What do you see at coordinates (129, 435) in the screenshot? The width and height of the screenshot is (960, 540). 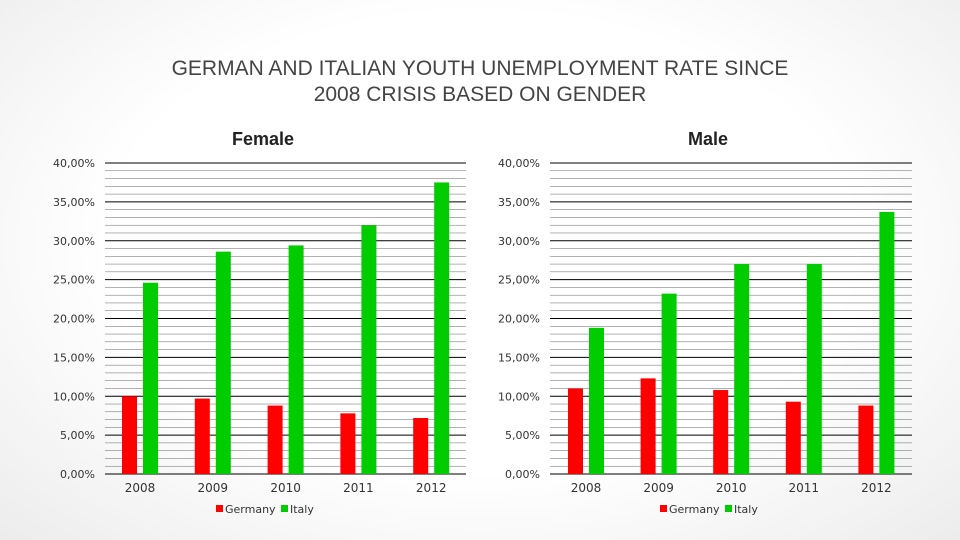 I see `female-bar-germany-2008` at bounding box center [129, 435].